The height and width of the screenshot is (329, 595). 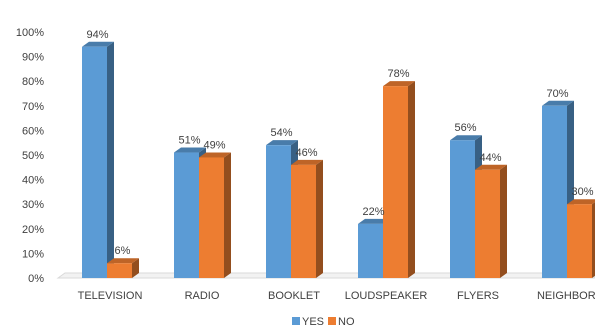 I want to click on data-label: 54%, so click(x=281, y=133).